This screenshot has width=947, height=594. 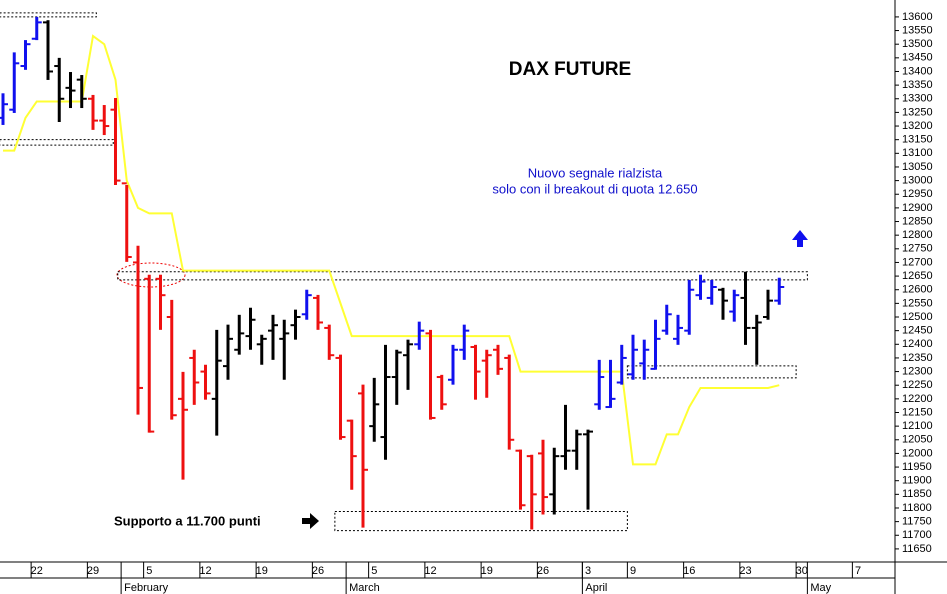 What do you see at coordinates (917, 371) in the screenshot?
I see `y-tick-label: 12300` at bounding box center [917, 371].